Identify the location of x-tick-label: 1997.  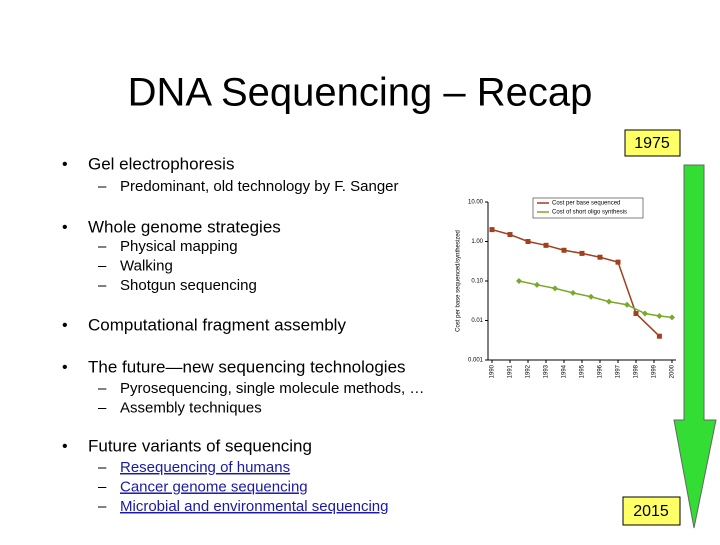
(619, 371).